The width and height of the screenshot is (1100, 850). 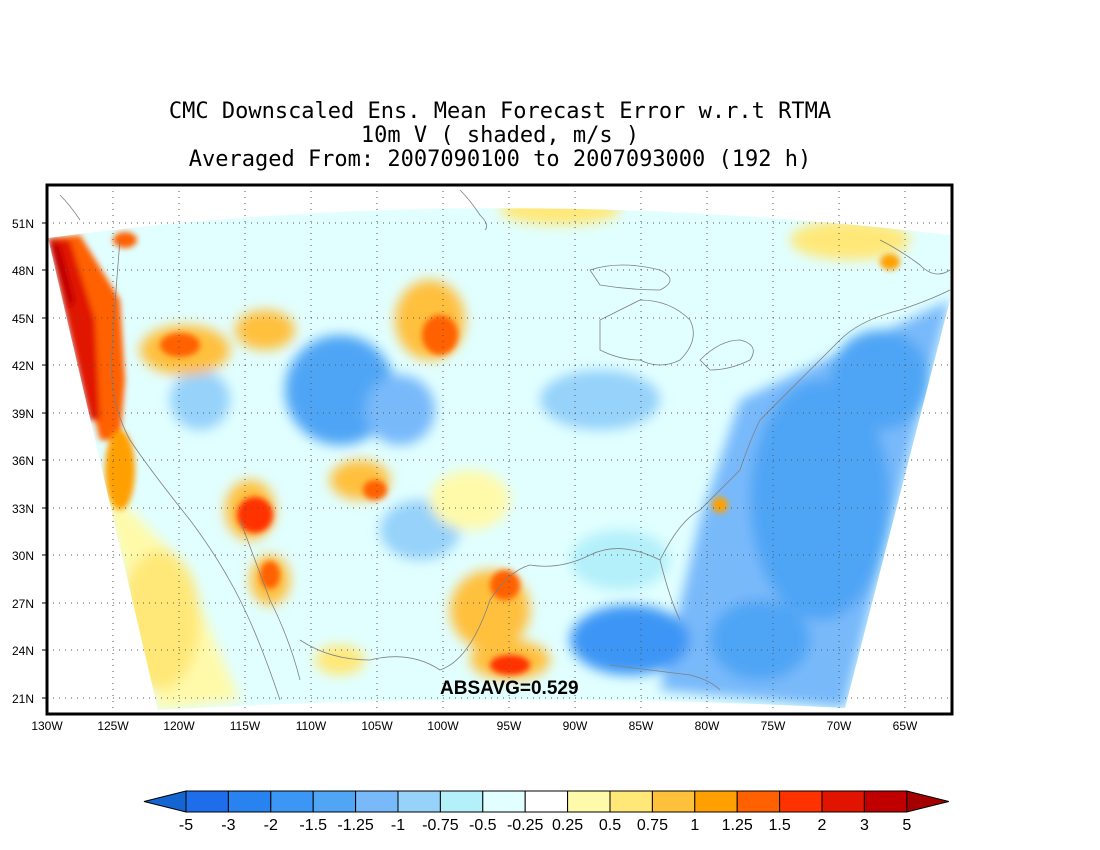 I want to click on lon-label: 110W, so click(x=311, y=726).